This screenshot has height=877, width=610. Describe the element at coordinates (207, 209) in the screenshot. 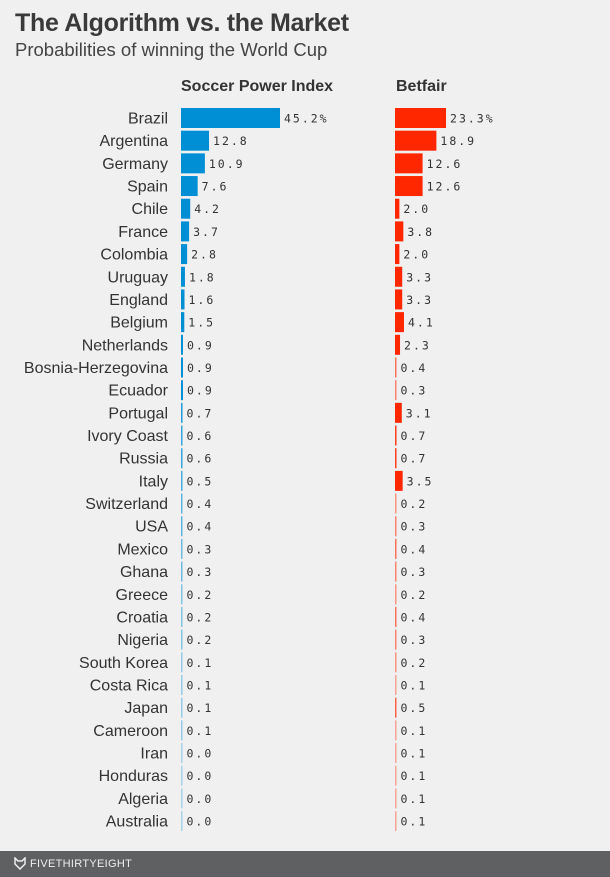

I see `data-label-spi: 4.2` at that location.